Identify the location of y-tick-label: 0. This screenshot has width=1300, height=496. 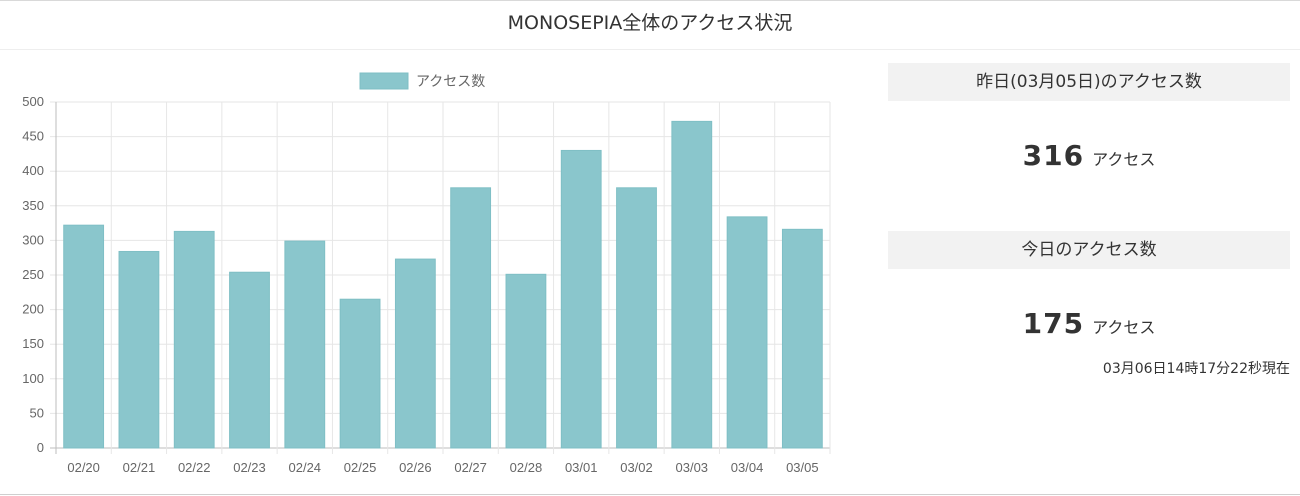
(40, 447).